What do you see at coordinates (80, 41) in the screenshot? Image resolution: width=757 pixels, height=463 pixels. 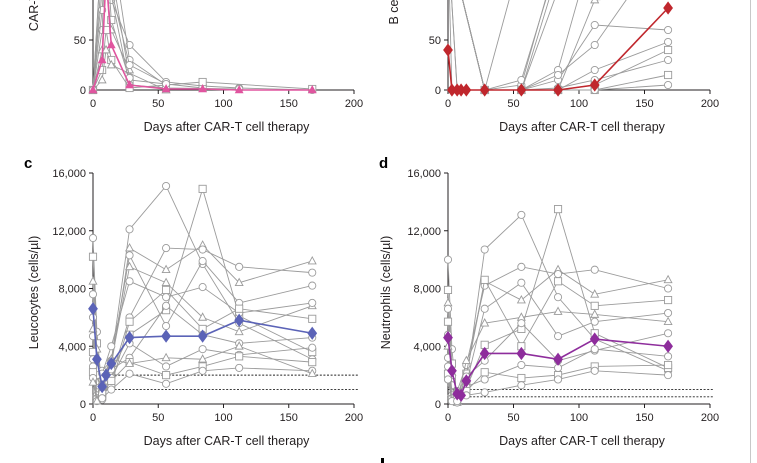 I see `y-tick-label: 50` at bounding box center [80, 41].